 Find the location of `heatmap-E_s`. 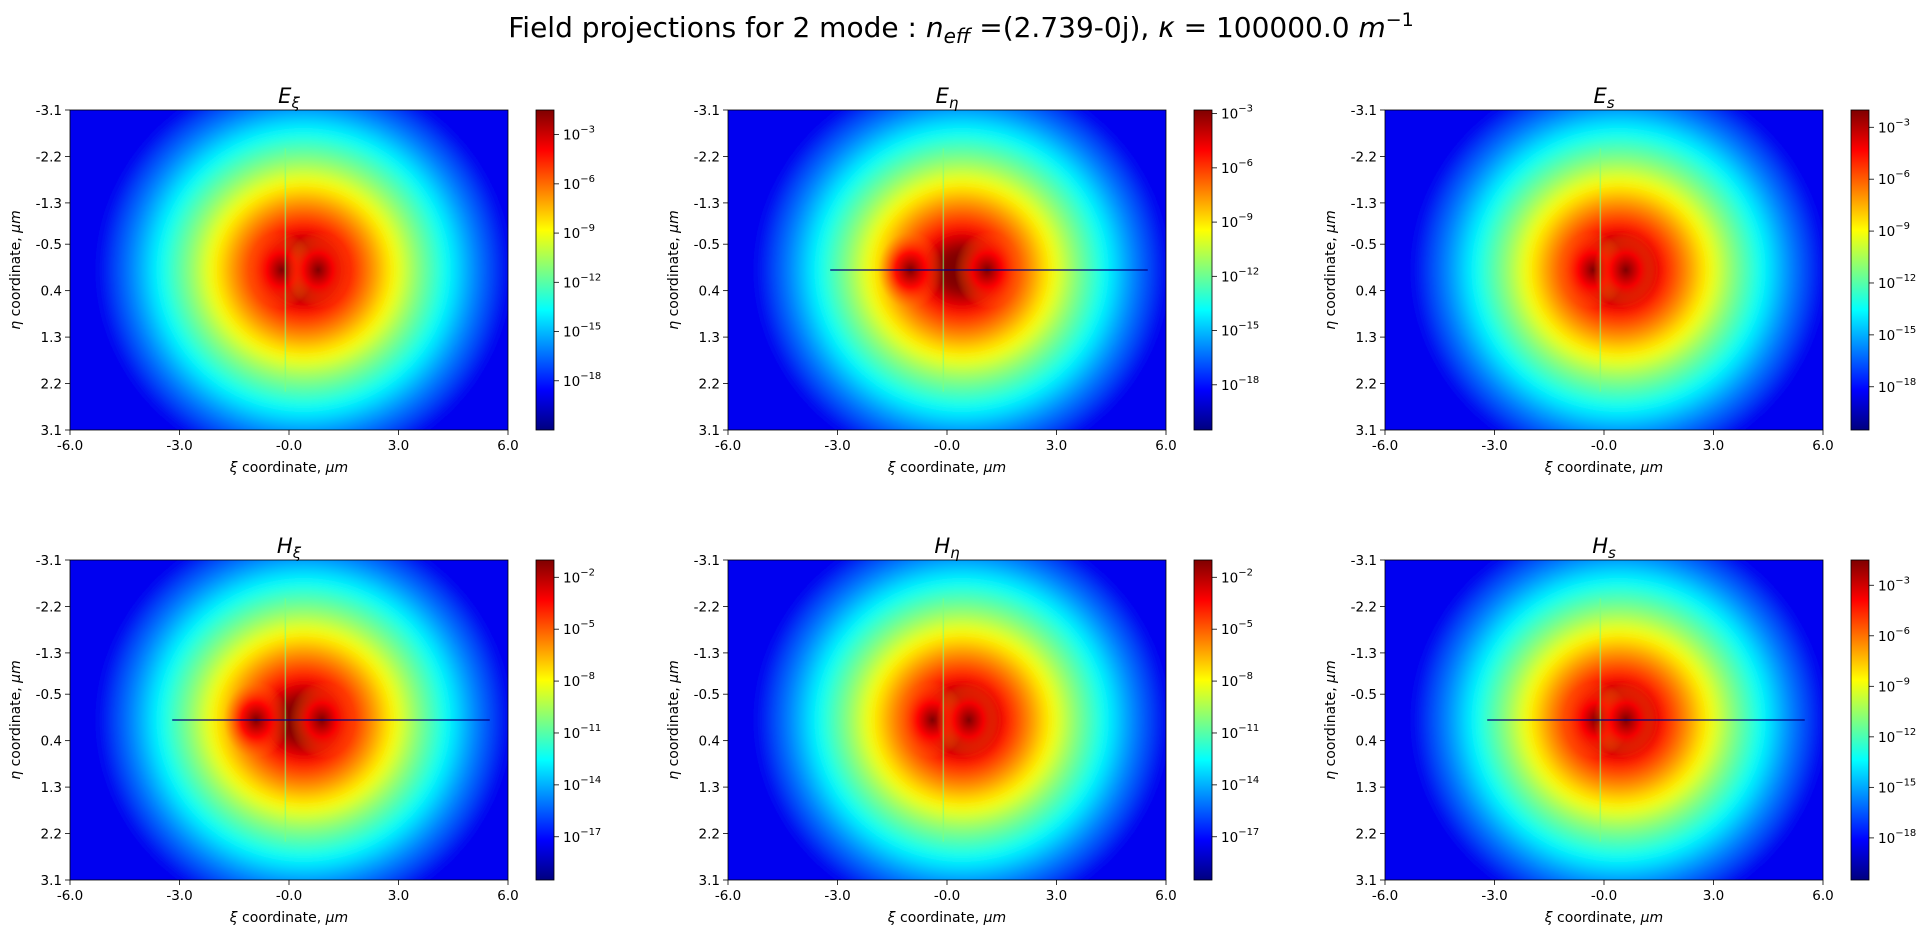

heatmap-E_s is located at coordinates (1604, 270).